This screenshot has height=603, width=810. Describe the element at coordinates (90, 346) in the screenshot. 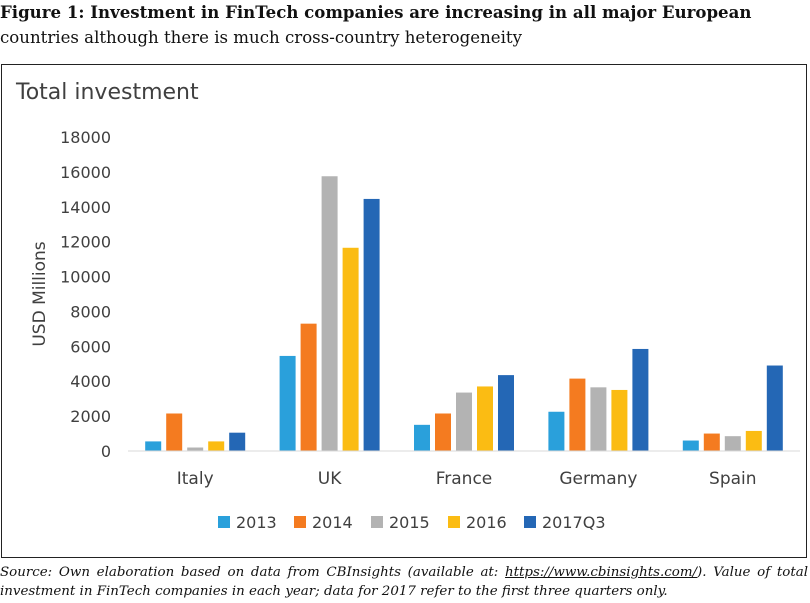

I see `y-tick-label: 6000` at that location.